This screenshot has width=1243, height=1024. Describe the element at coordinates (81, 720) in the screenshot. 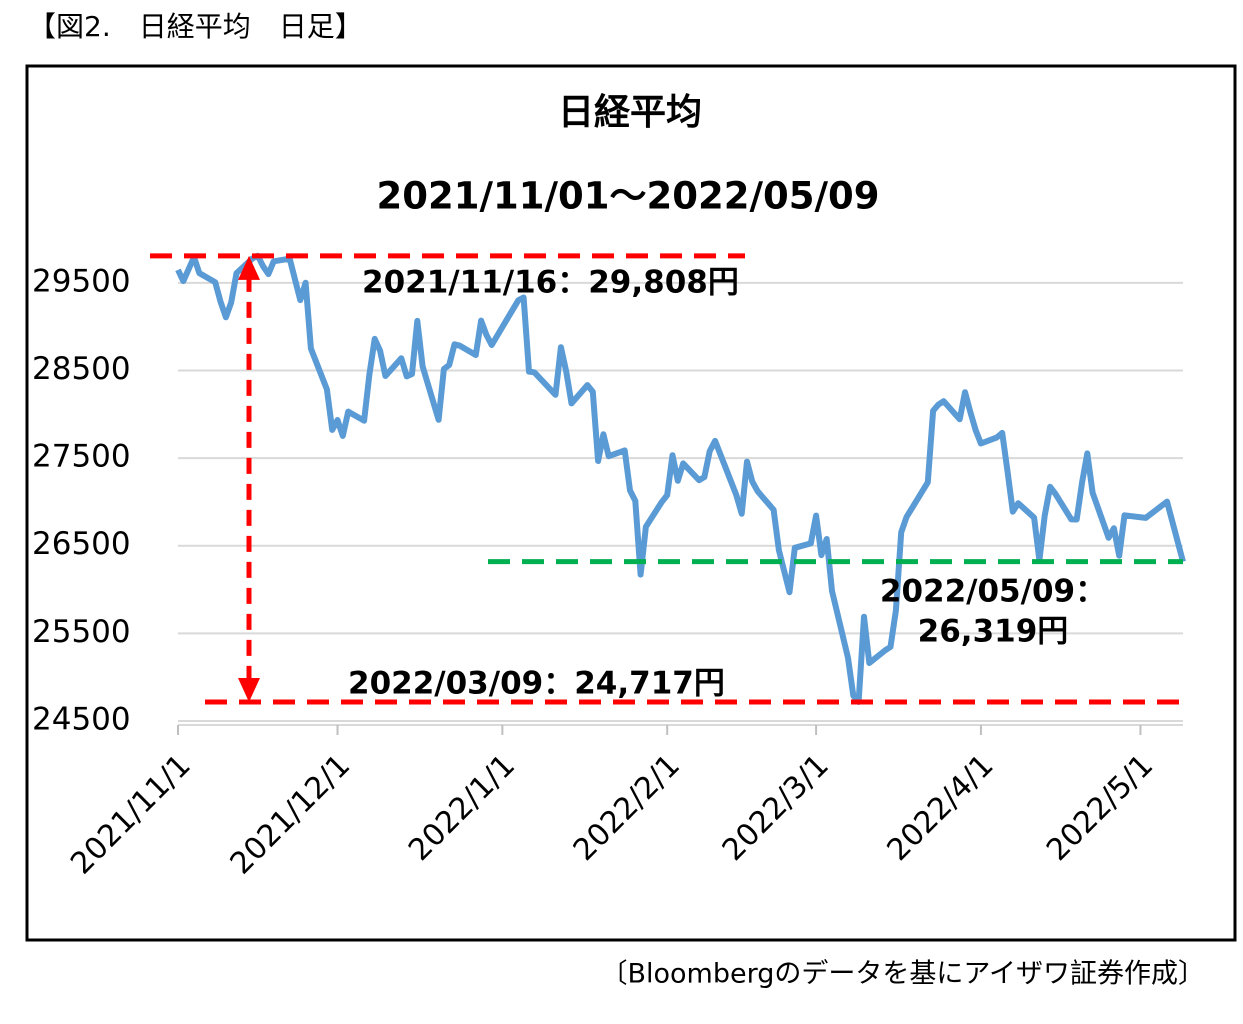

I see `y-tick-label: 24500` at that location.